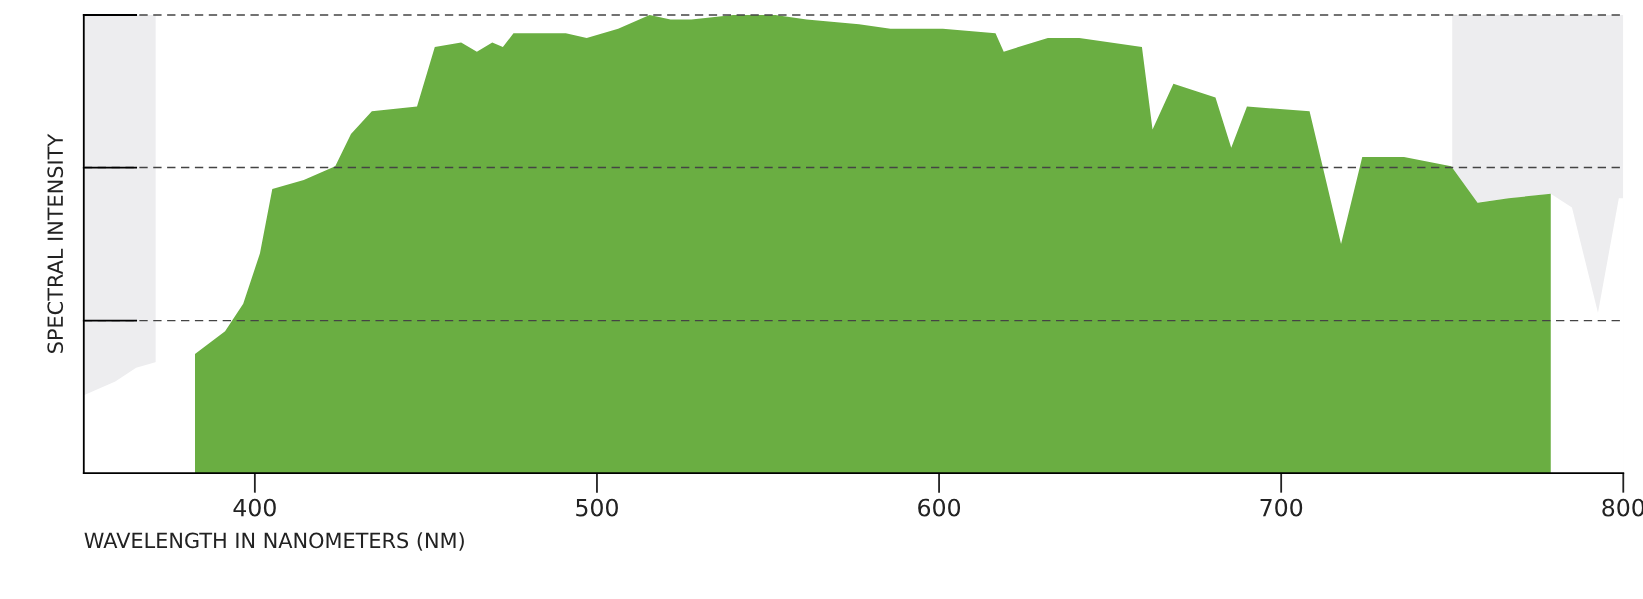 The width and height of the screenshot is (1643, 599). Describe the element at coordinates (597, 507) in the screenshot. I see `x-tick-label: 500` at that location.